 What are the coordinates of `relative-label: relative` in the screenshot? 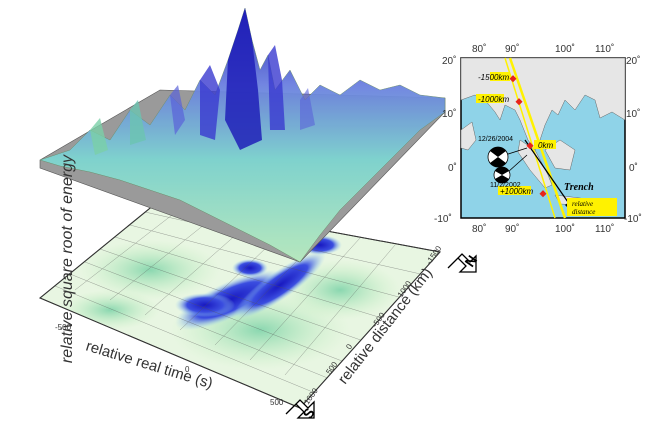 It's located at (582, 204).